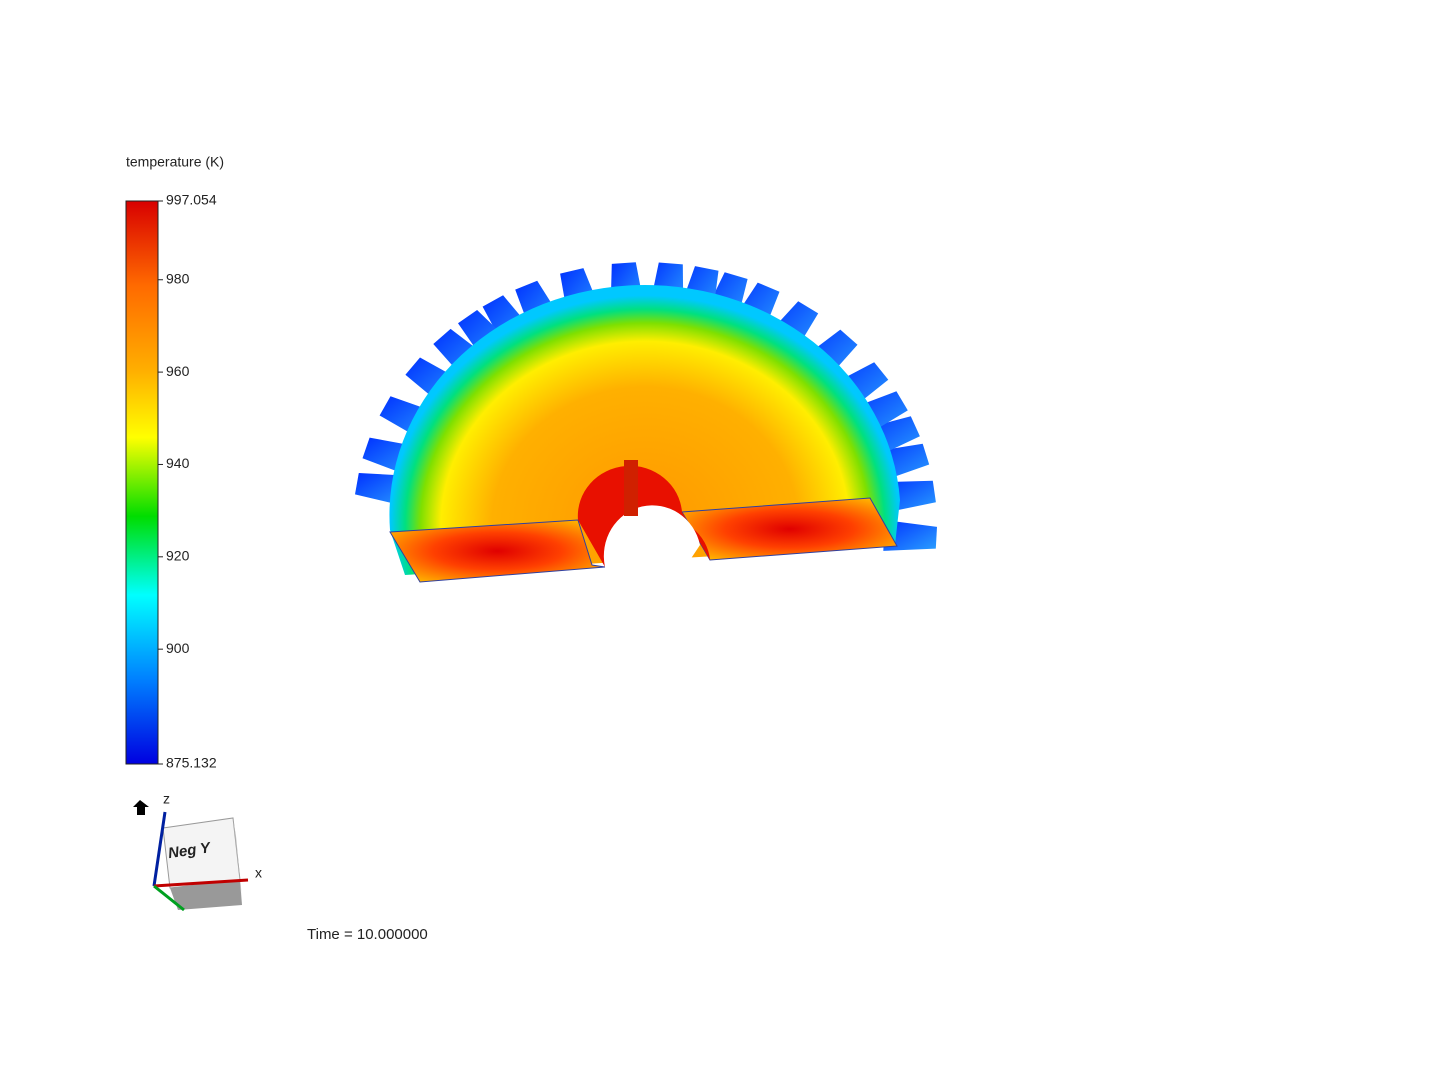 This screenshot has width=1440, height=1080. I want to click on cut-face-left, so click(497, 551).